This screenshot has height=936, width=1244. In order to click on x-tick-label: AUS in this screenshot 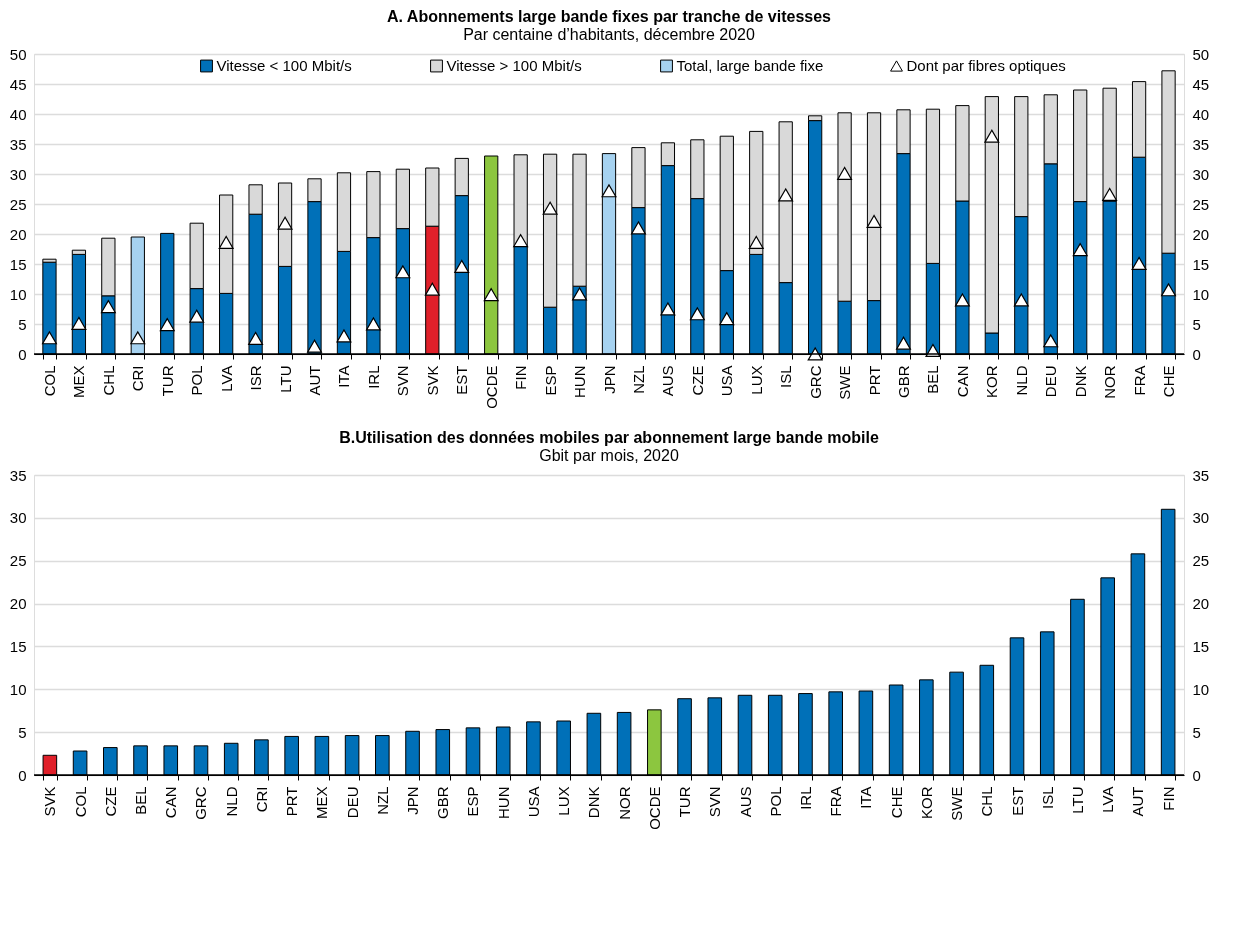, I will do `click(668, 381)`.